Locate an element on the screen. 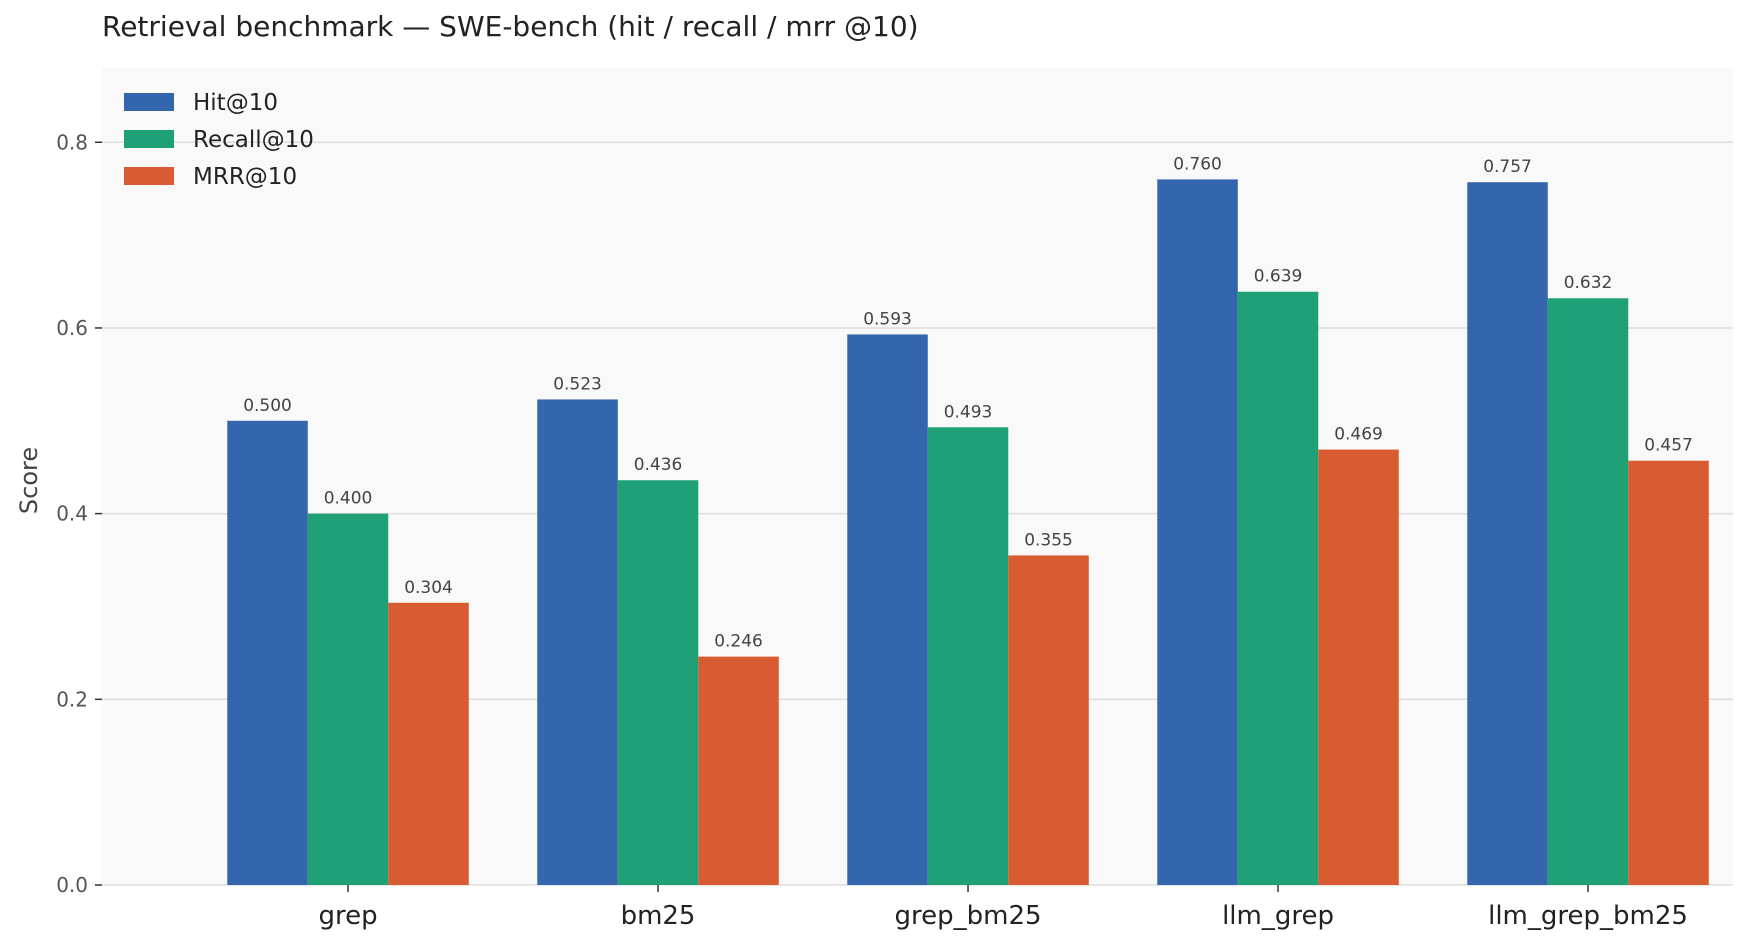  data-label: 0.469 is located at coordinates (1358, 435).